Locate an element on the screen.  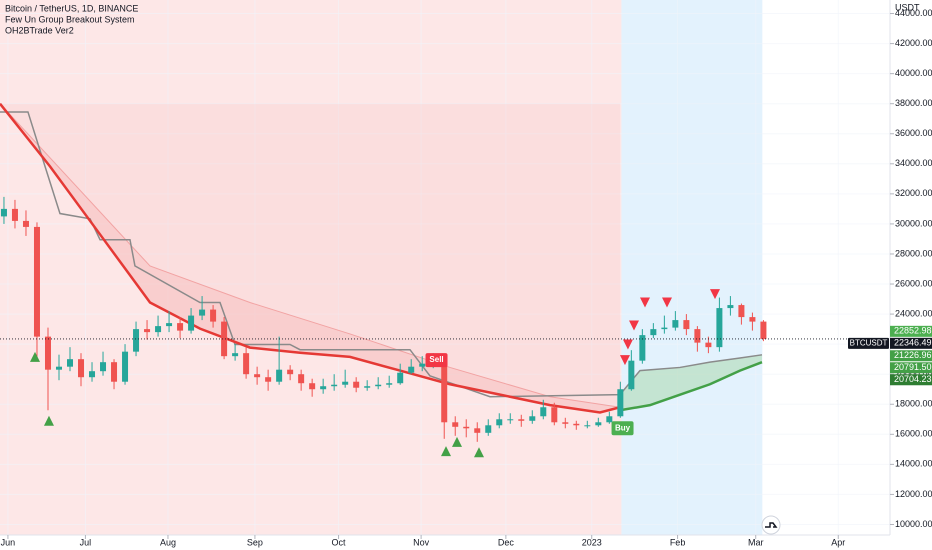
x-tick-label: Jul is located at coordinates (86, 542).